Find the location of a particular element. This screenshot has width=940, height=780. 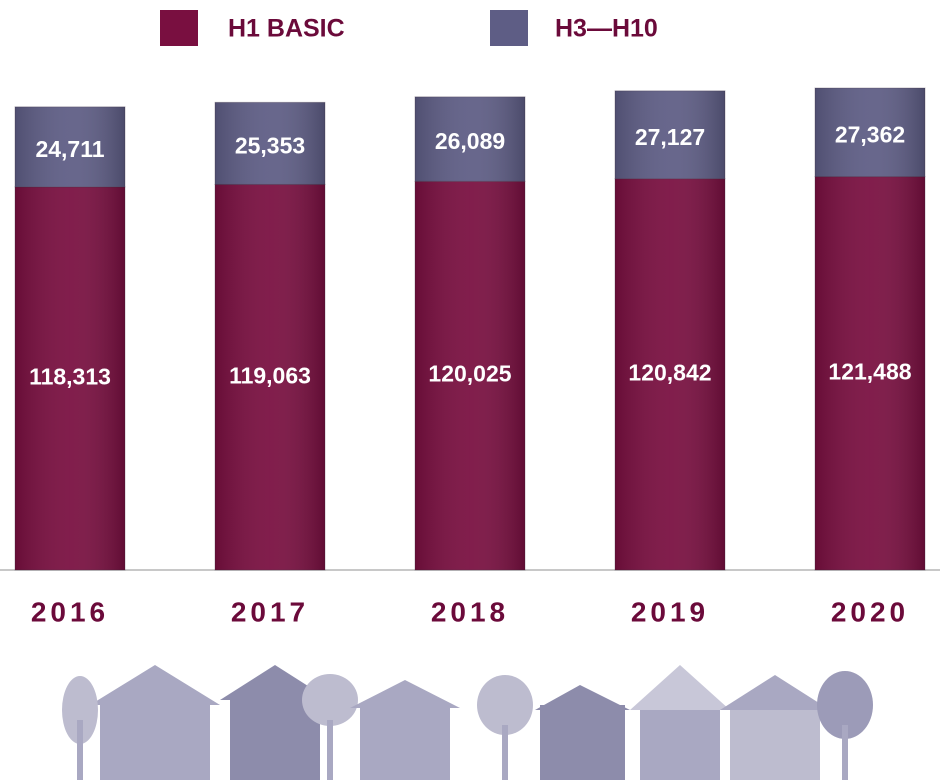

decoration is located at coordinates (467, 722).